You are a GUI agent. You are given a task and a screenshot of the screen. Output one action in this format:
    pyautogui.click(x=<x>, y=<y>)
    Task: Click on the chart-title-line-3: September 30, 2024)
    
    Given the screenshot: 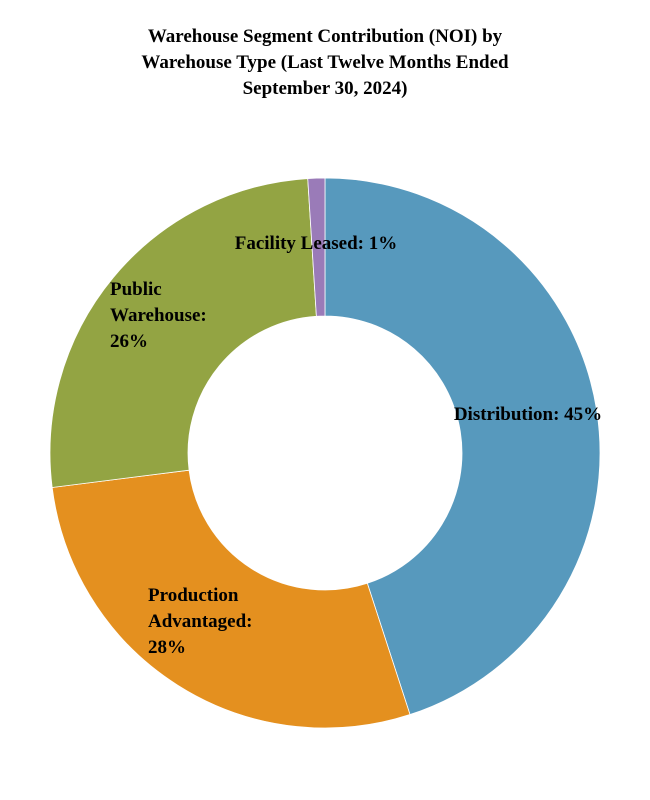 What is the action you would take?
    pyautogui.click(x=325, y=88)
    